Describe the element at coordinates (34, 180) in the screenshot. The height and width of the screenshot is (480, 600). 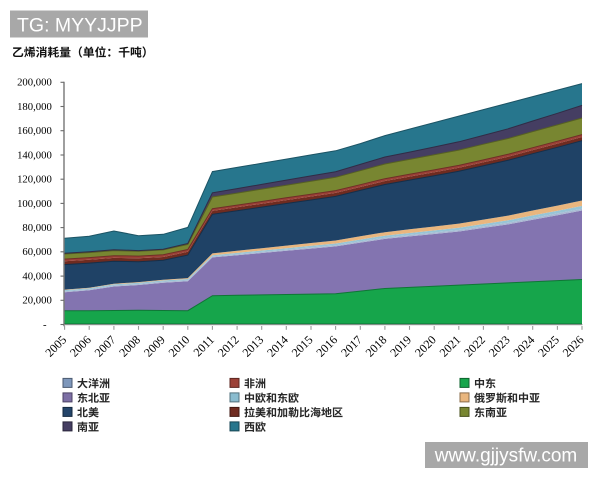
I see `svg-text: 120,000` at that location.